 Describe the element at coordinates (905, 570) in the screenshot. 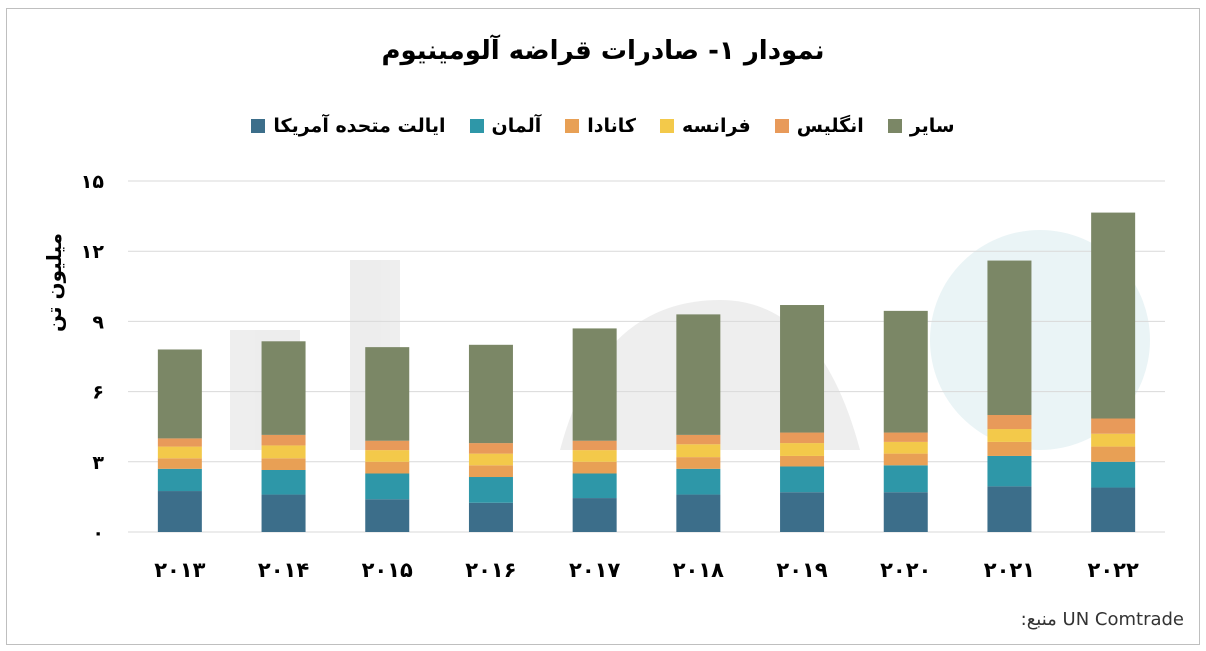

I see `x-tick-label: ۲۰۲۰` at that location.